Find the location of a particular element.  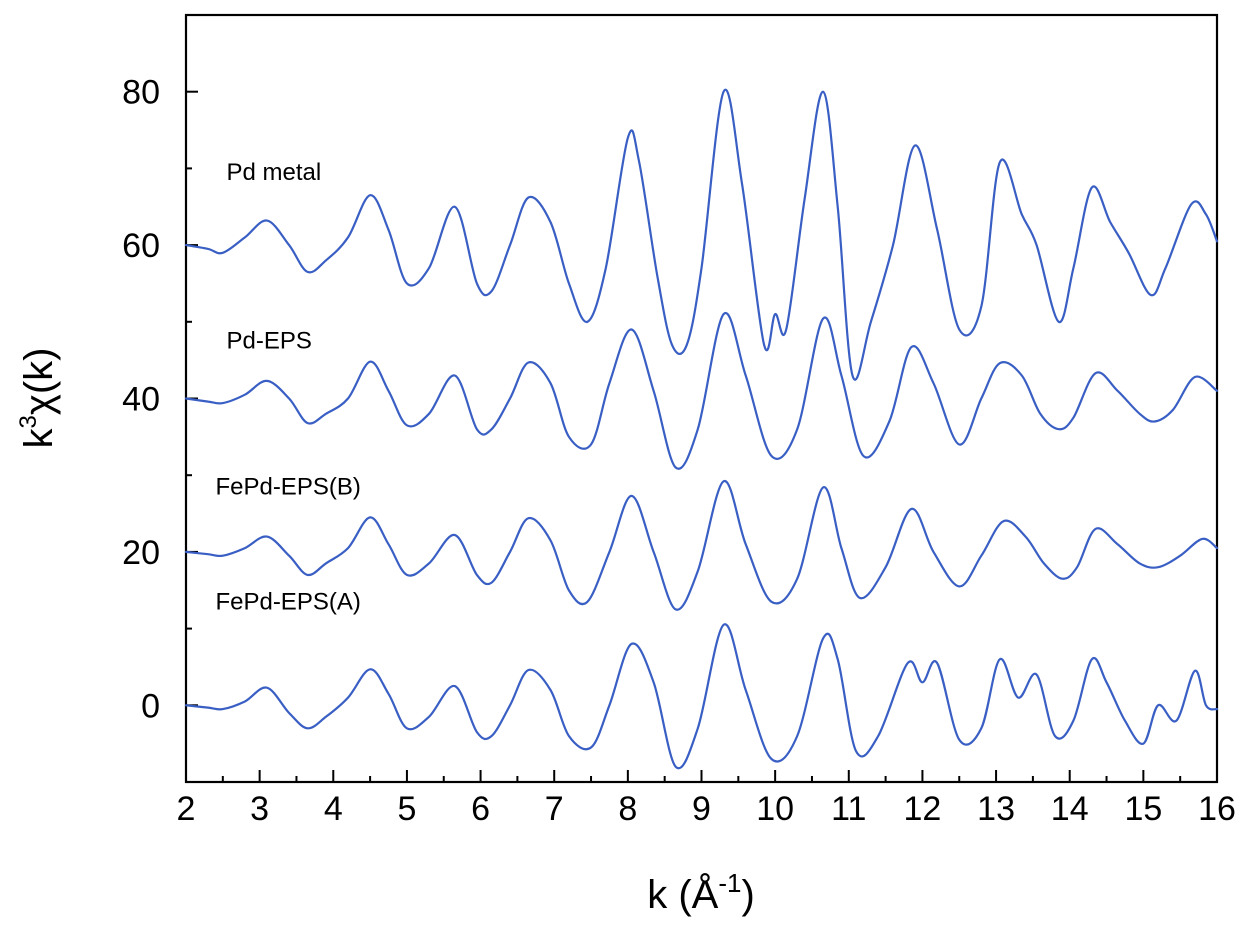

x-axis-title-tail: ) is located at coordinates (747, 895).